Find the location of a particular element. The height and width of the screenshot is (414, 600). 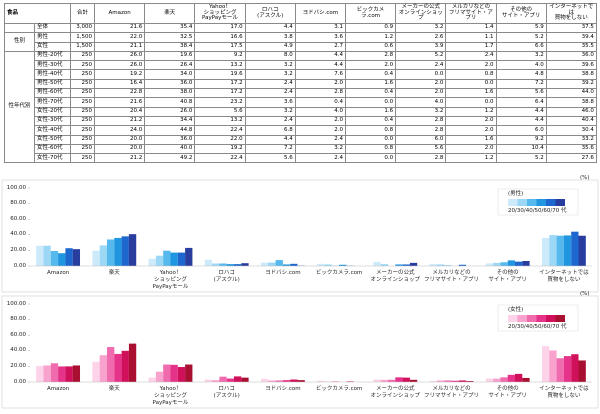

unit-label: (%) is located at coordinates (585, 178).